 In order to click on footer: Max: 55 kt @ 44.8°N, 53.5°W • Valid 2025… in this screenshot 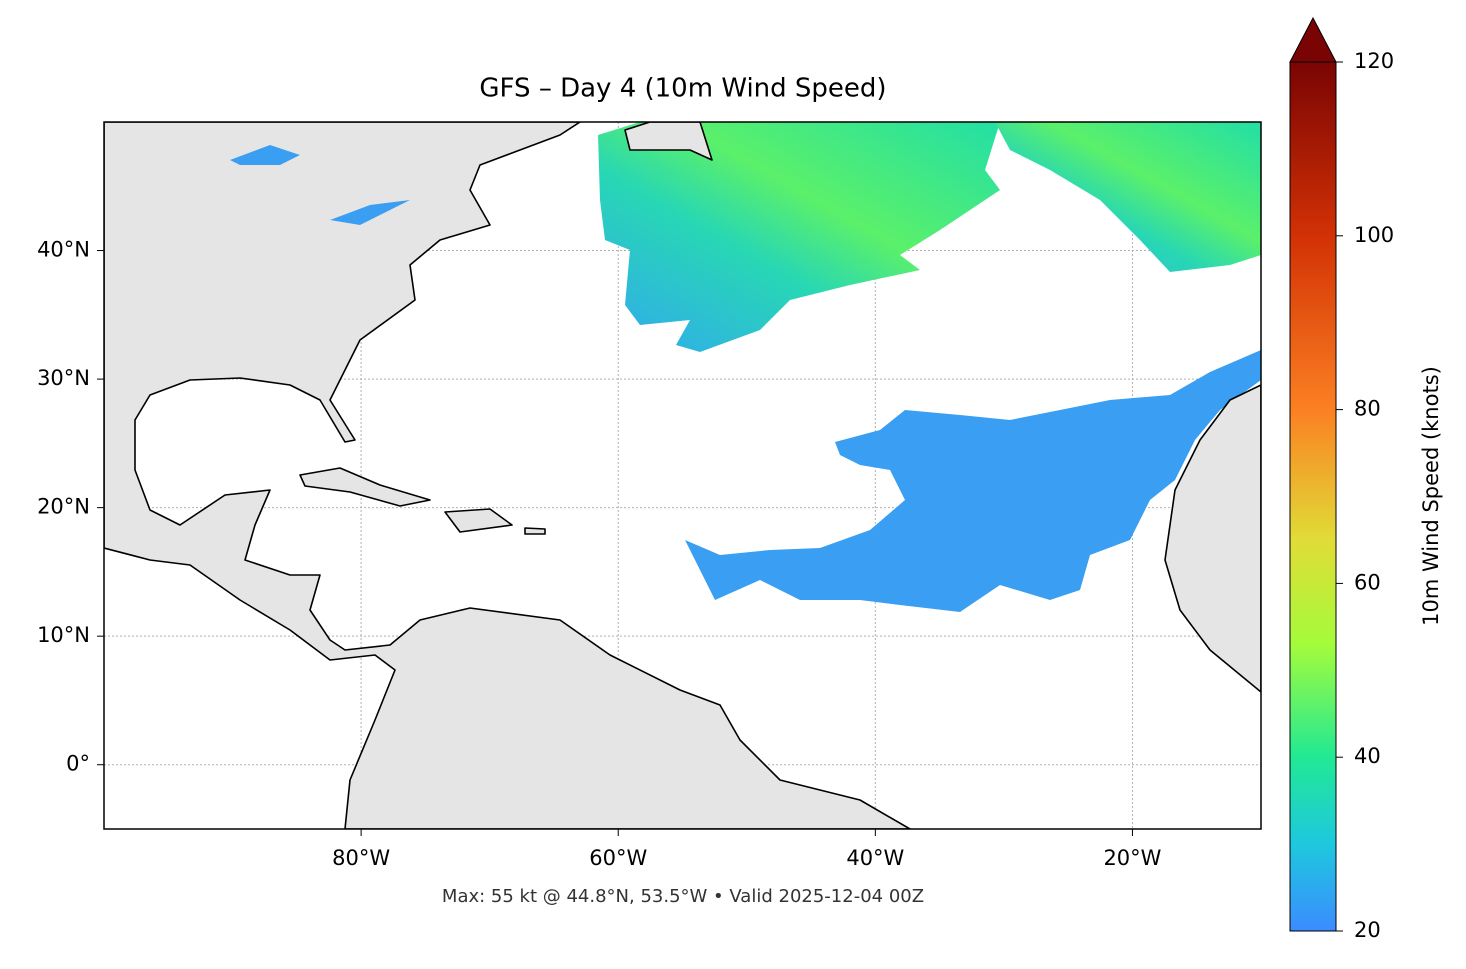, I will do `click(683, 896)`.